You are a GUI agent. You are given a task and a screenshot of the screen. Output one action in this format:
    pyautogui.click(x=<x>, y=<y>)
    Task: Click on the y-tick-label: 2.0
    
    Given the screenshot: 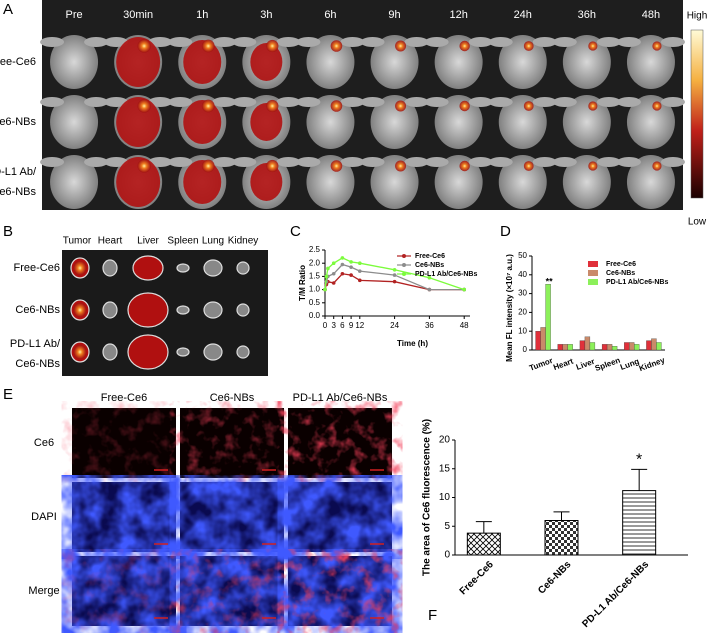 What is the action you would take?
    pyautogui.click(x=315, y=262)
    